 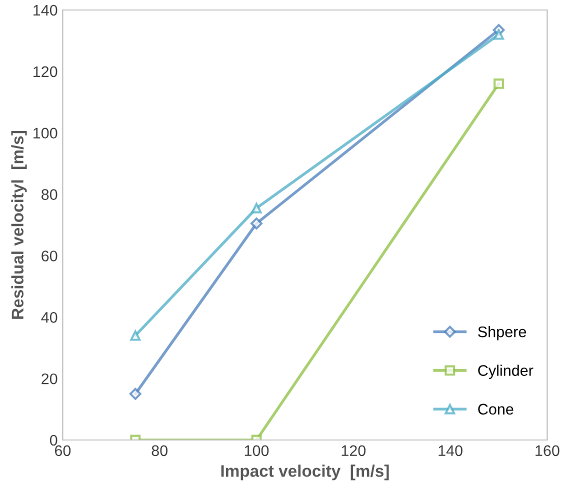 I want to click on y-tick-label: 0, so click(x=54, y=440).